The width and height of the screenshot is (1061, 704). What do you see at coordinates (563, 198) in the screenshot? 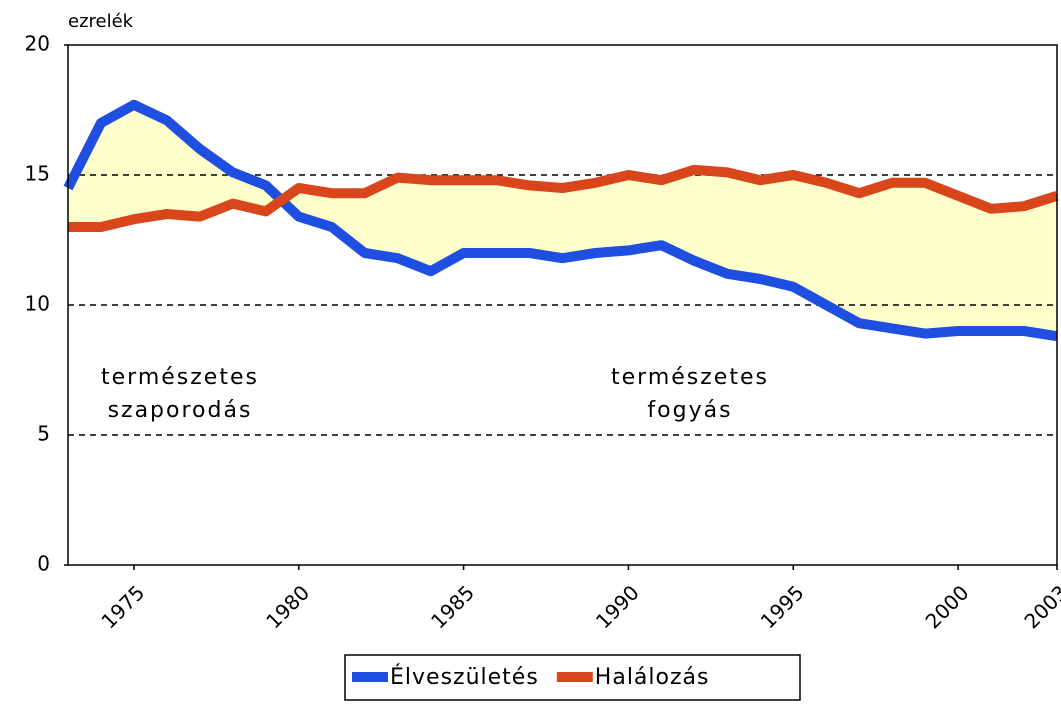
I see `line-series` at bounding box center [563, 198].